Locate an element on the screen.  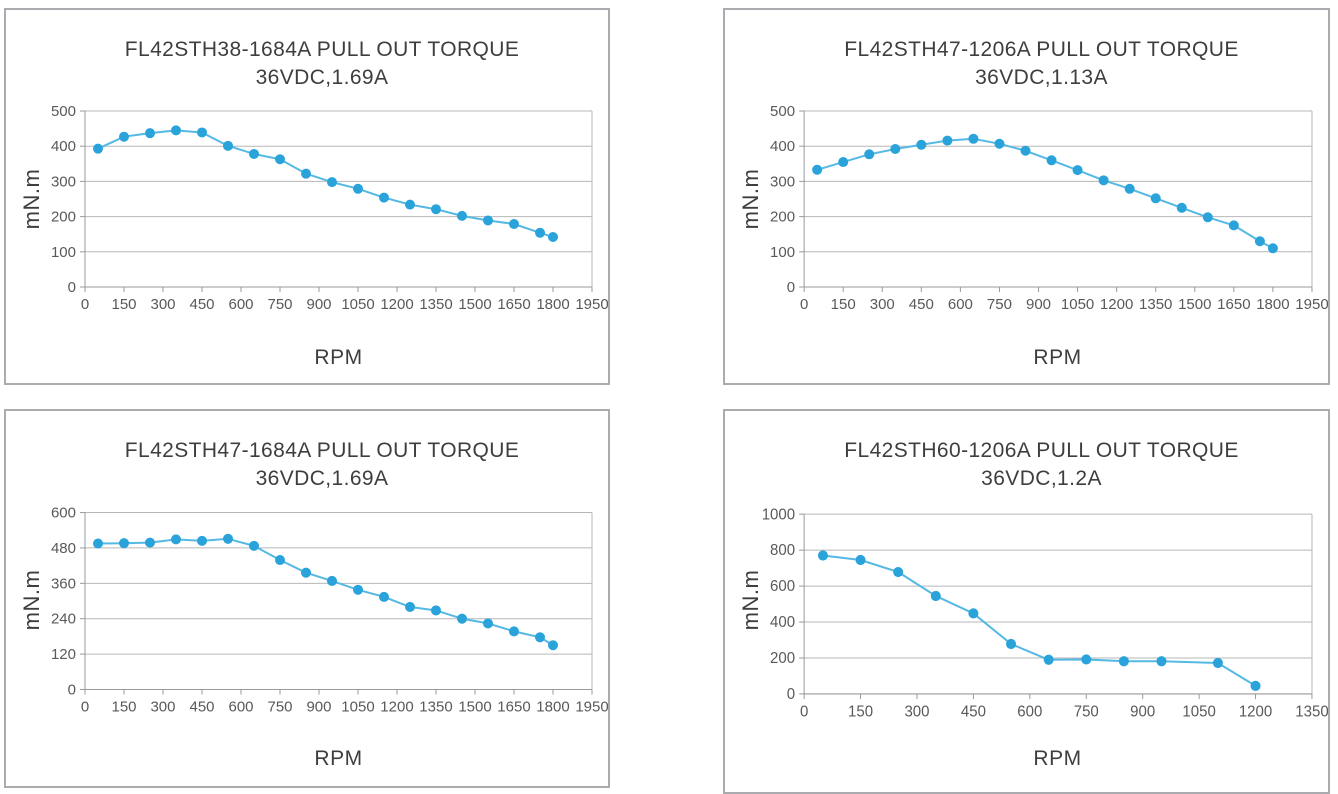
y-tick-label: 200 is located at coordinates (782, 658).